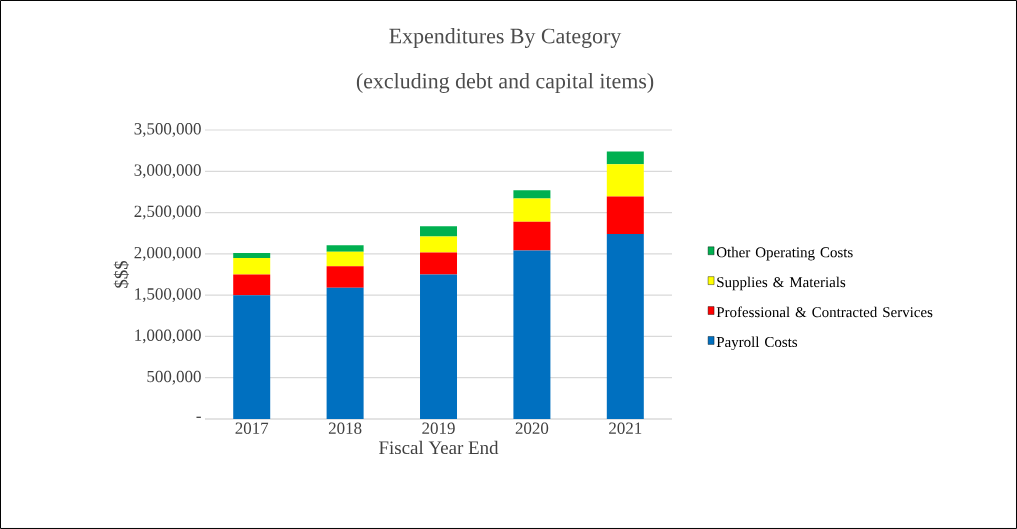 The width and height of the screenshot is (1017, 529). What do you see at coordinates (824, 312) in the screenshot?
I see `legend-label: Professional & Contracted Services` at bounding box center [824, 312].